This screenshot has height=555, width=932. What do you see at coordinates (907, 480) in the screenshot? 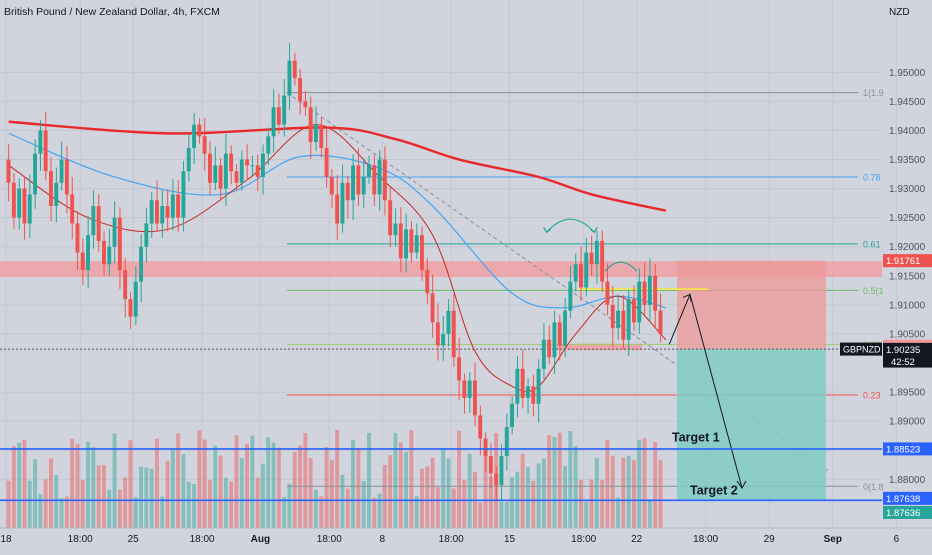
I see `price-tick-13: 1.88000` at bounding box center [907, 480].